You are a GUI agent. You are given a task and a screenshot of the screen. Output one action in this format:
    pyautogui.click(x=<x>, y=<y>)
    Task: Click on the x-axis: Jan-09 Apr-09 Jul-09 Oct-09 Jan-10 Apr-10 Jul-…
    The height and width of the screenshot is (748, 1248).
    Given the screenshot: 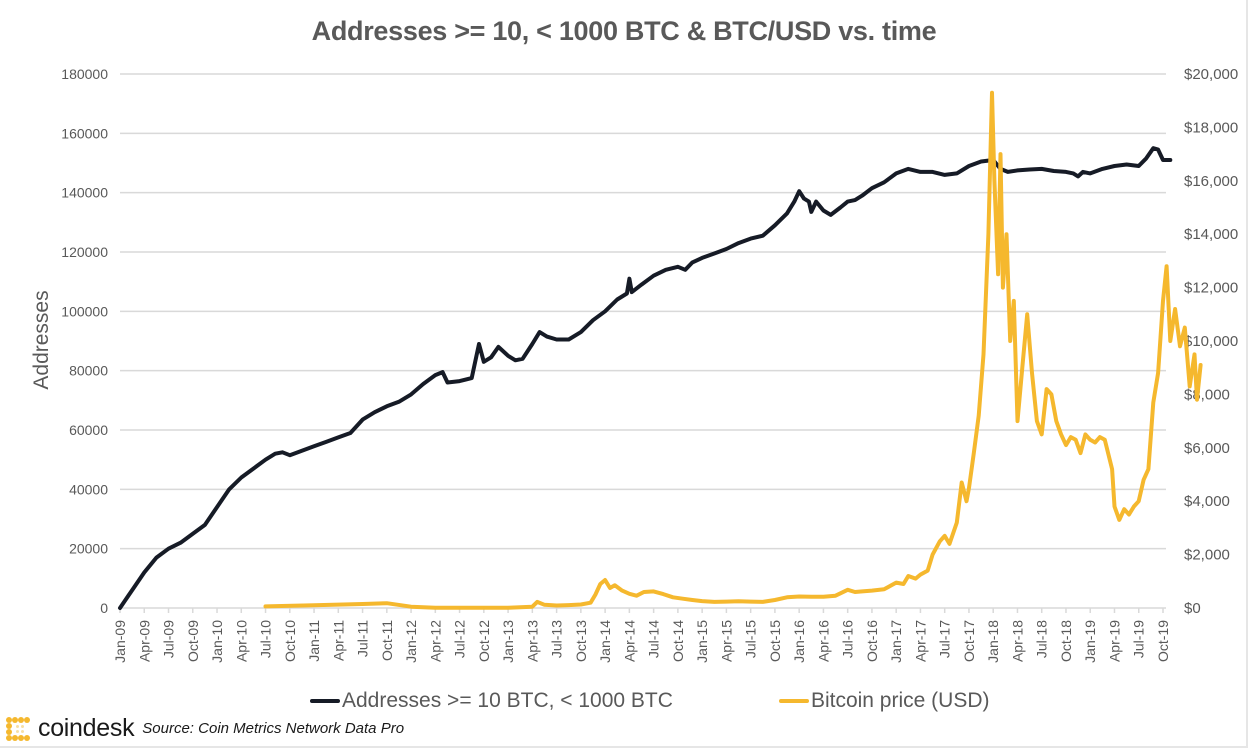 What is the action you would take?
    pyautogui.click(x=641, y=635)
    